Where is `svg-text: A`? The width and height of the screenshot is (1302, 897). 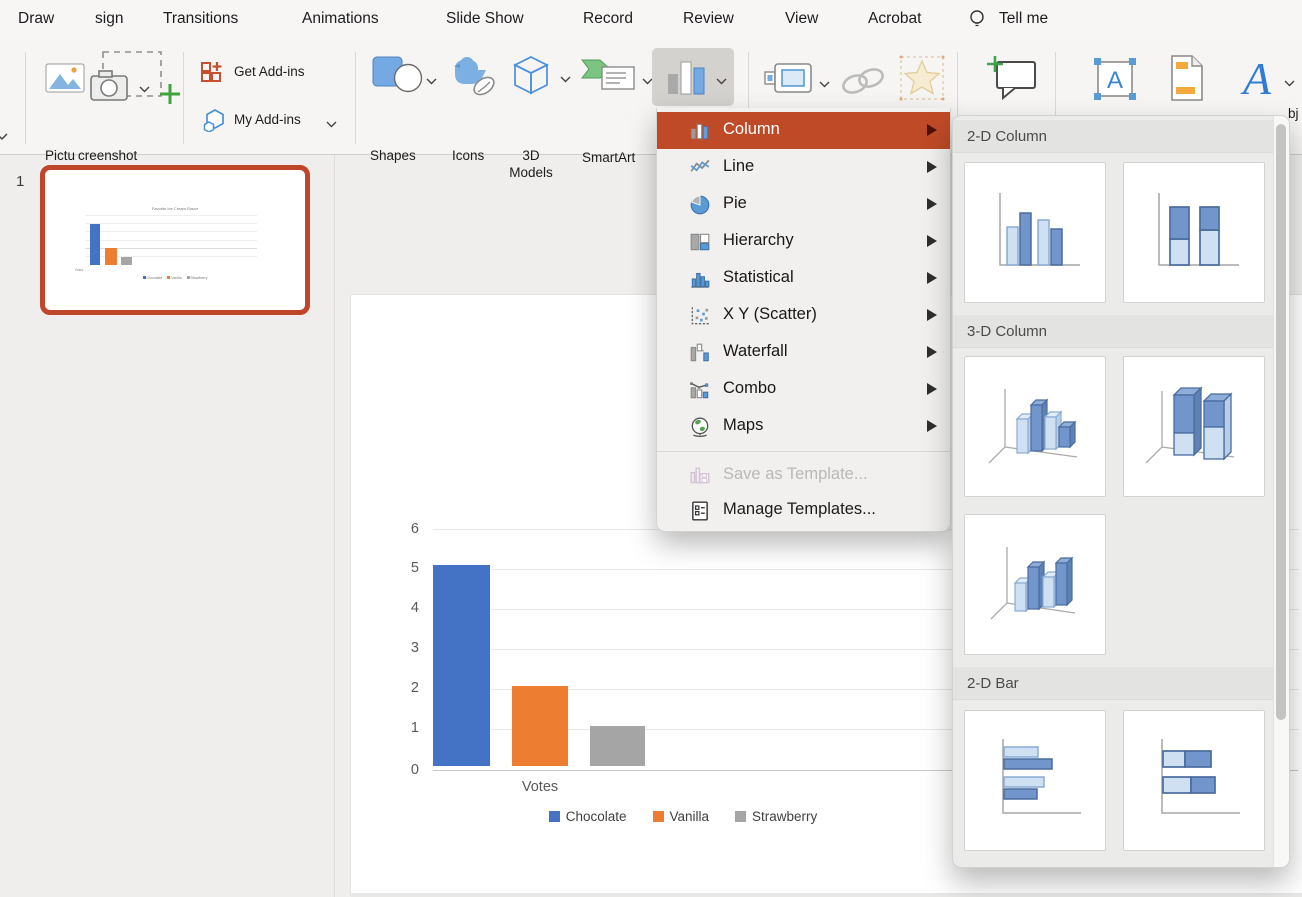
svg-text: A is located at coordinates (1115, 80).